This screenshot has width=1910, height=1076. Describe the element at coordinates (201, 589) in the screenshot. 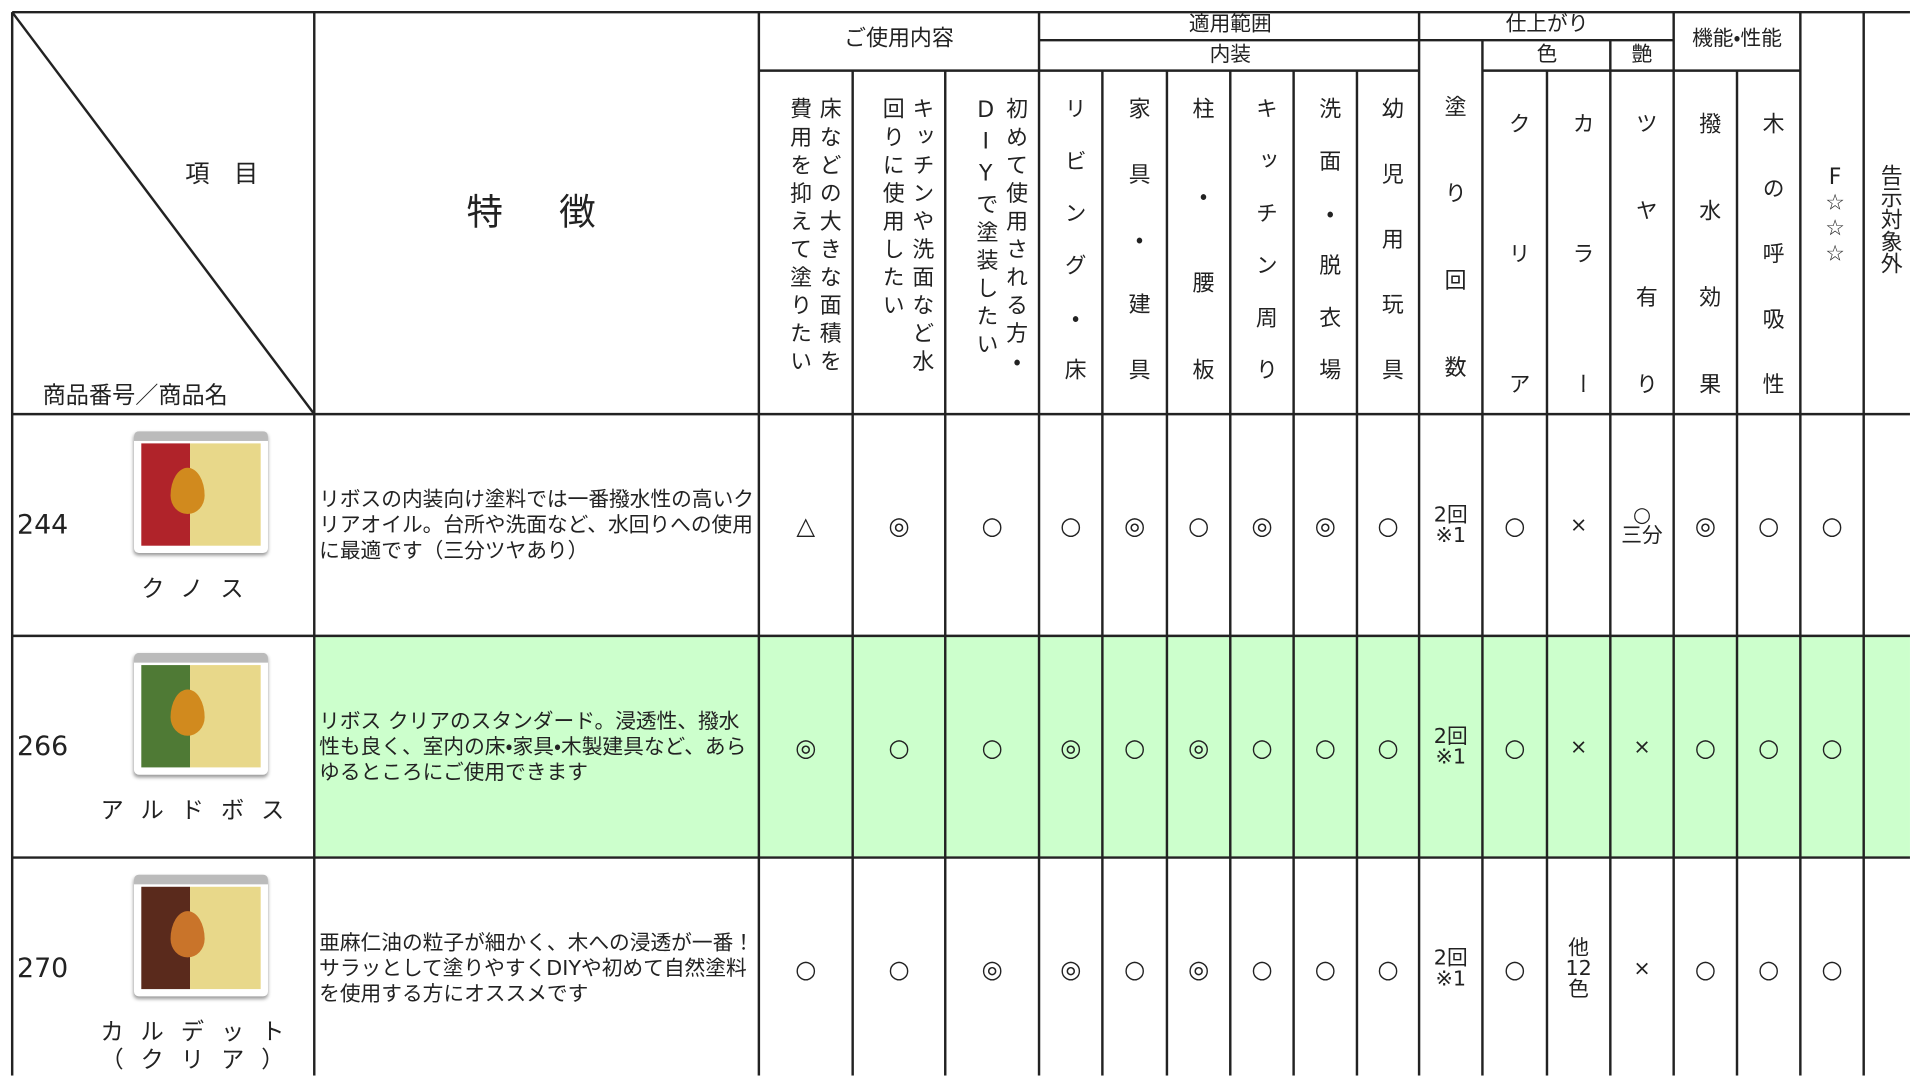

I see `product-name: クノス` at that location.